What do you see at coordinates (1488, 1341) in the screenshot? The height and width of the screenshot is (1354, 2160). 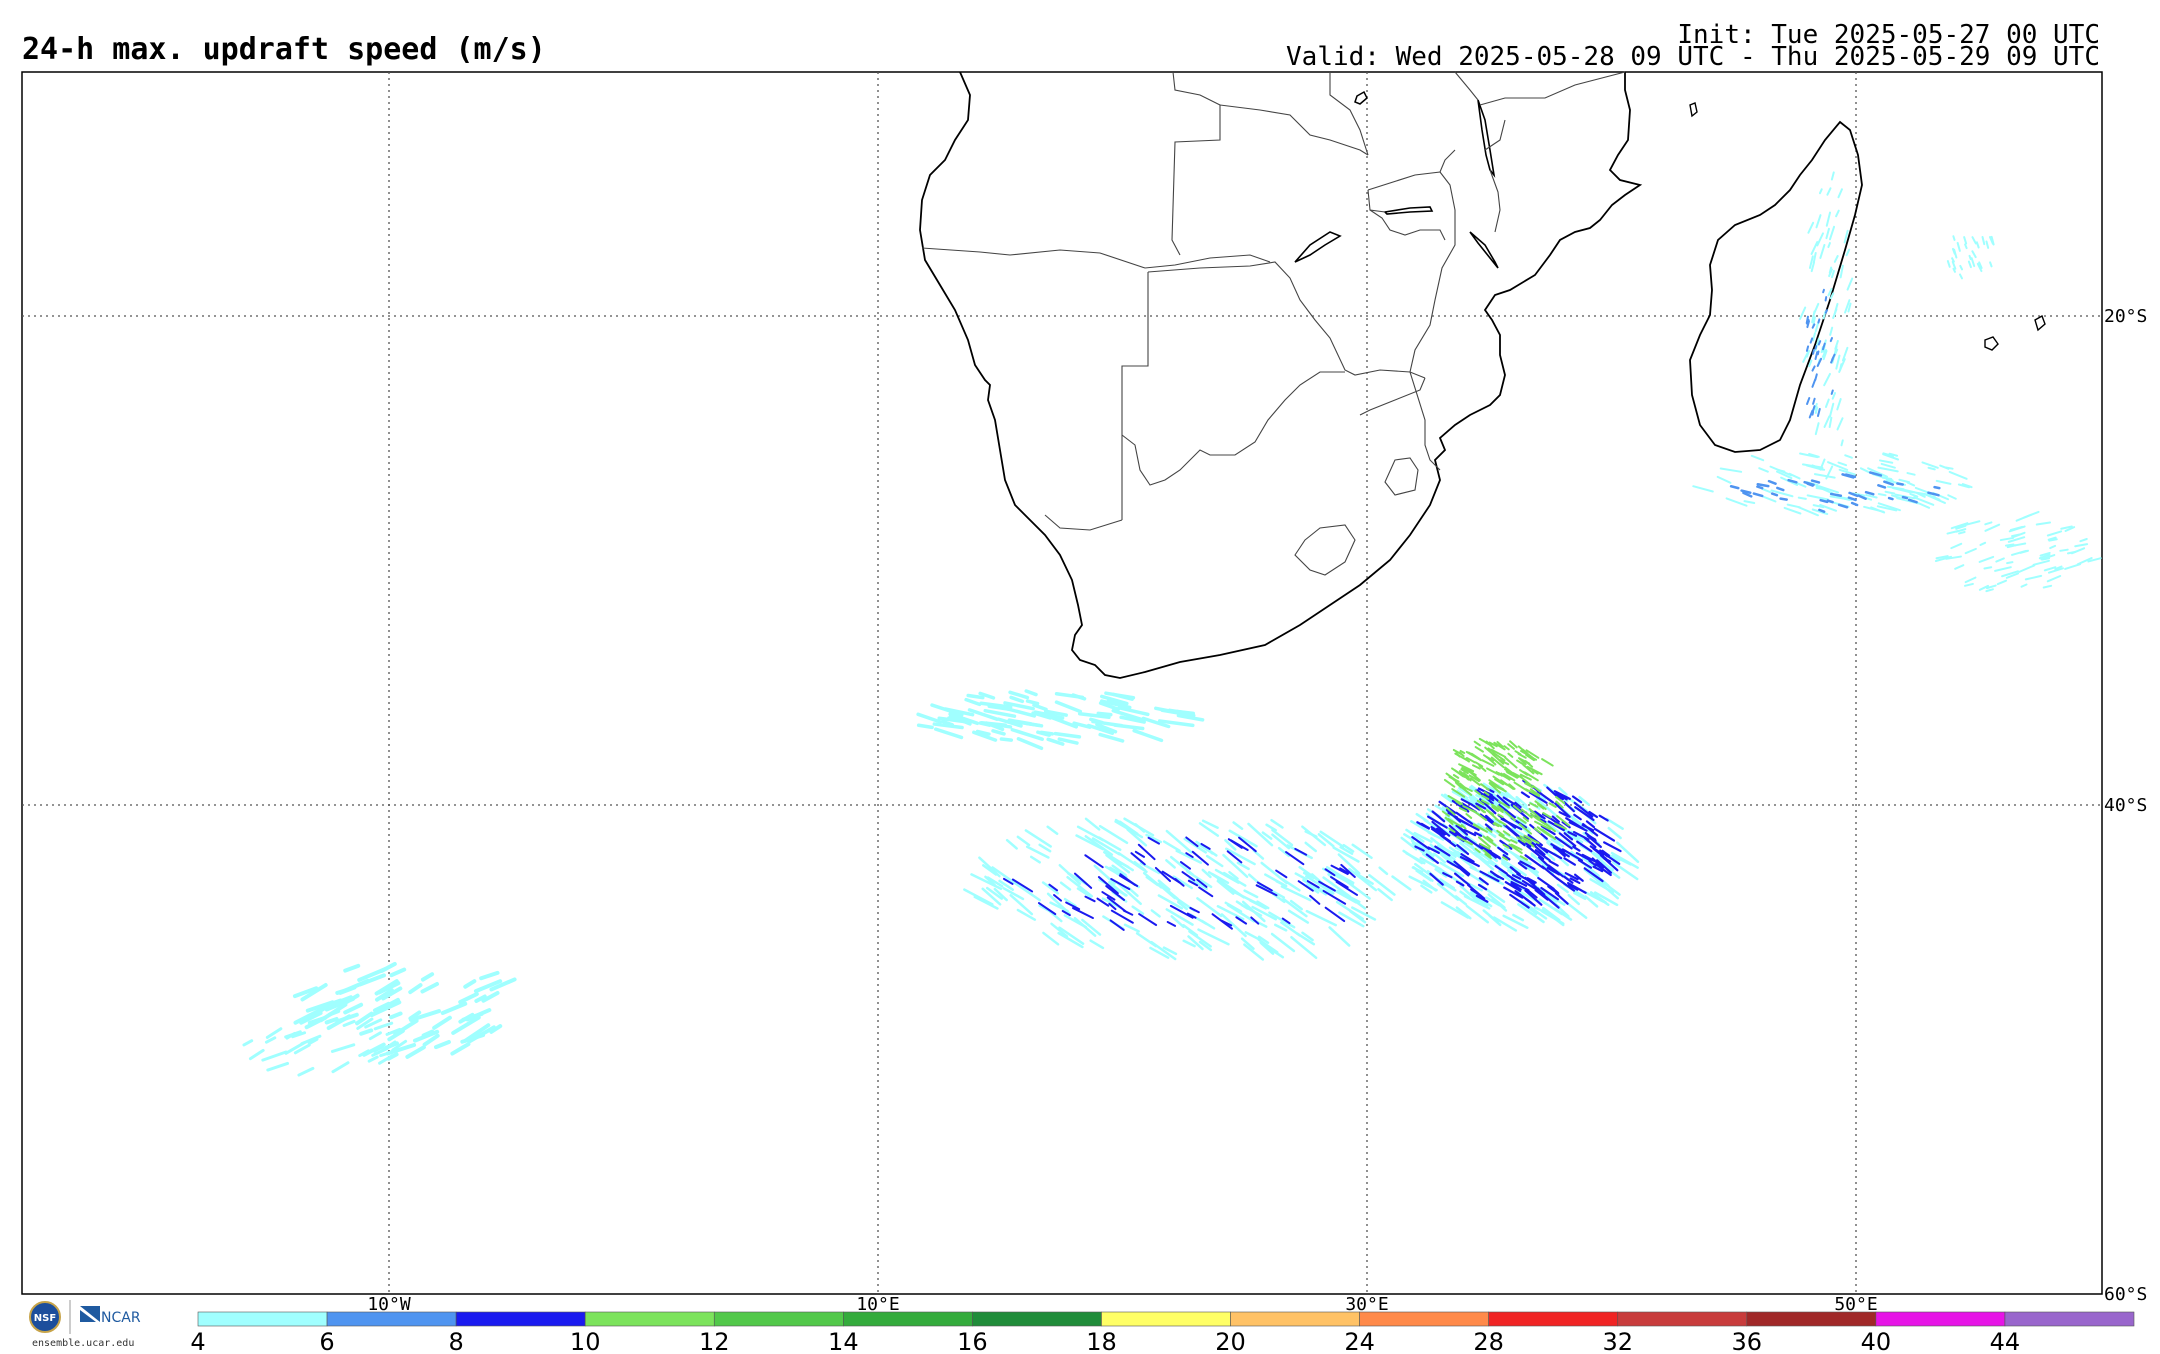 I see `colorbar-tick-label: 28` at bounding box center [1488, 1341].